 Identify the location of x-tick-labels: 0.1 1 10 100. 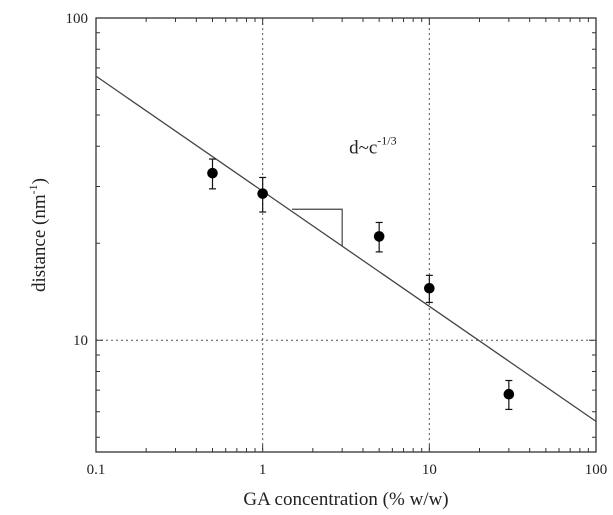
(347, 470).